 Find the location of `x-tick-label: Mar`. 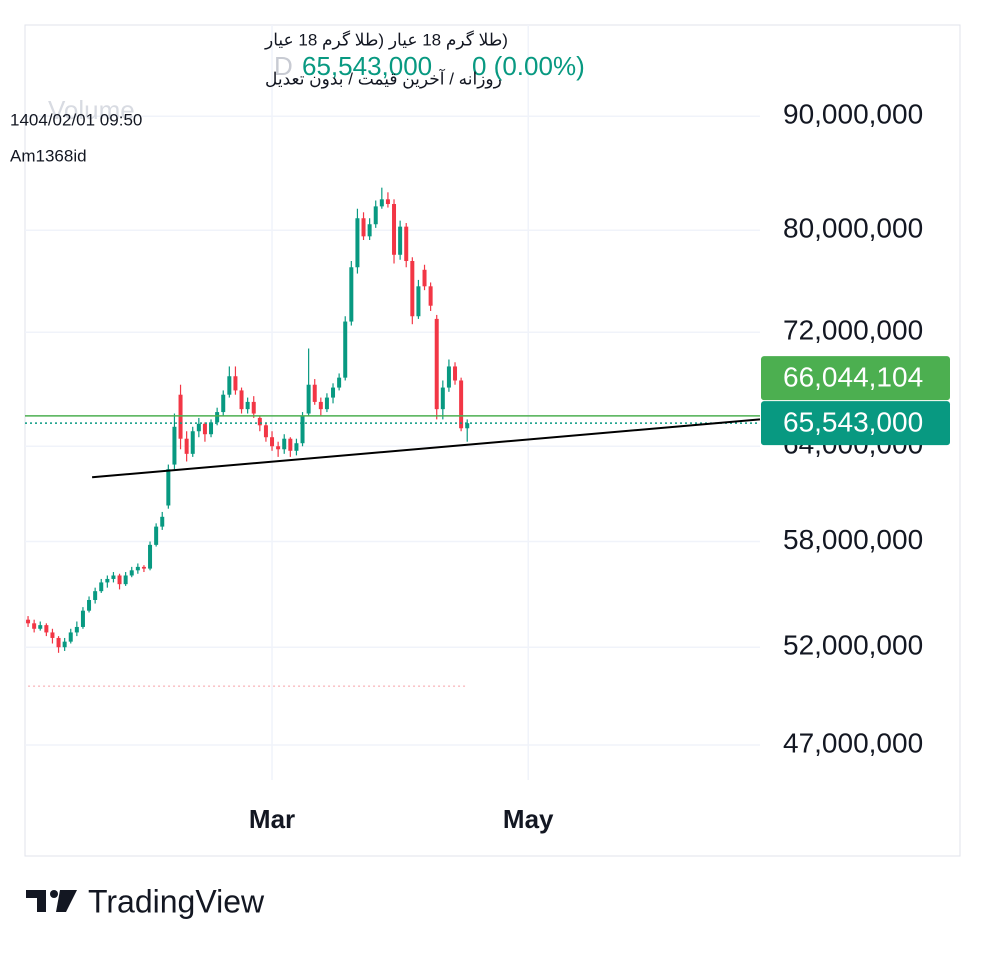

x-tick-label: Mar is located at coordinates (272, 819).